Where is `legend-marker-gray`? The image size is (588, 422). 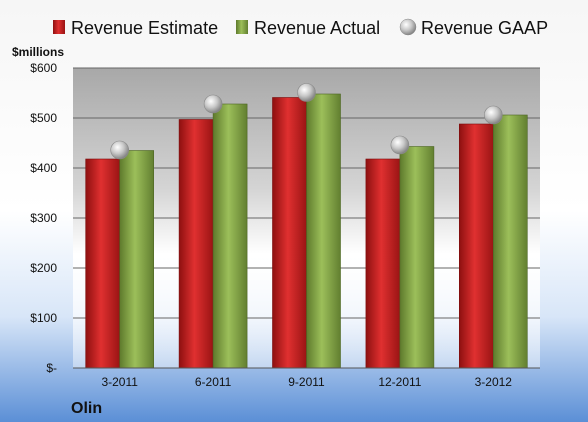 legend-marker-gray is located at coordinates (408, 27).